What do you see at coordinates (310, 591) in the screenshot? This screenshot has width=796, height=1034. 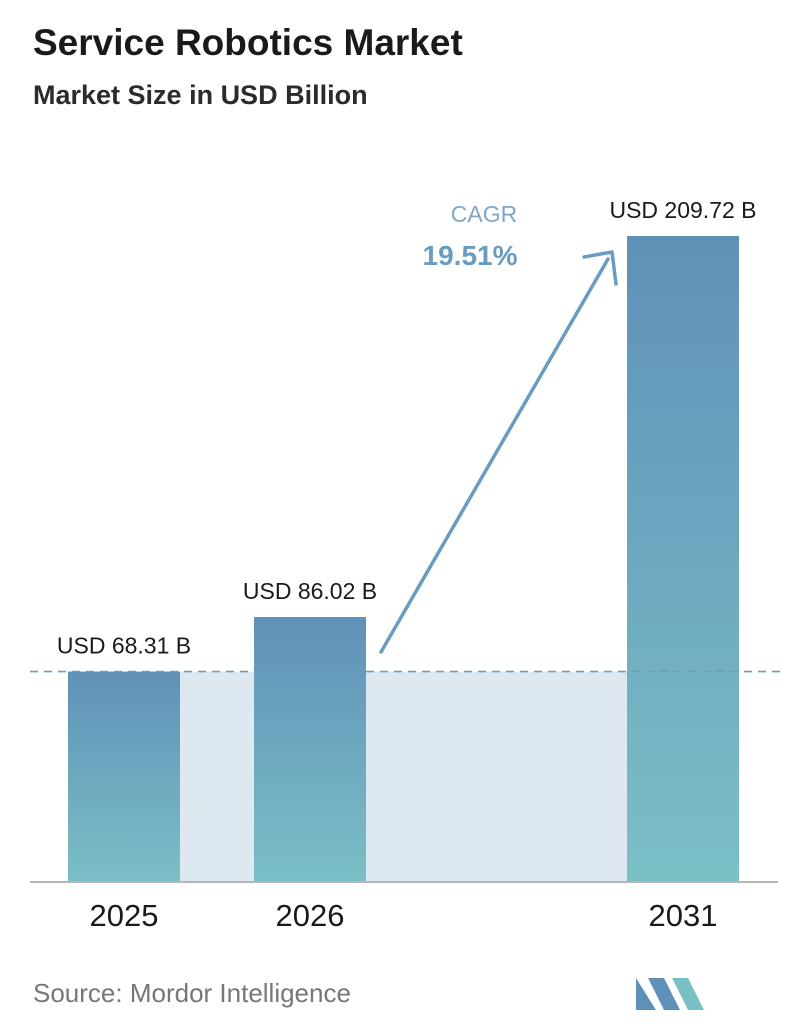 I see `value-label-2026: USD 86.02 B` at bounding box center [310, 591].